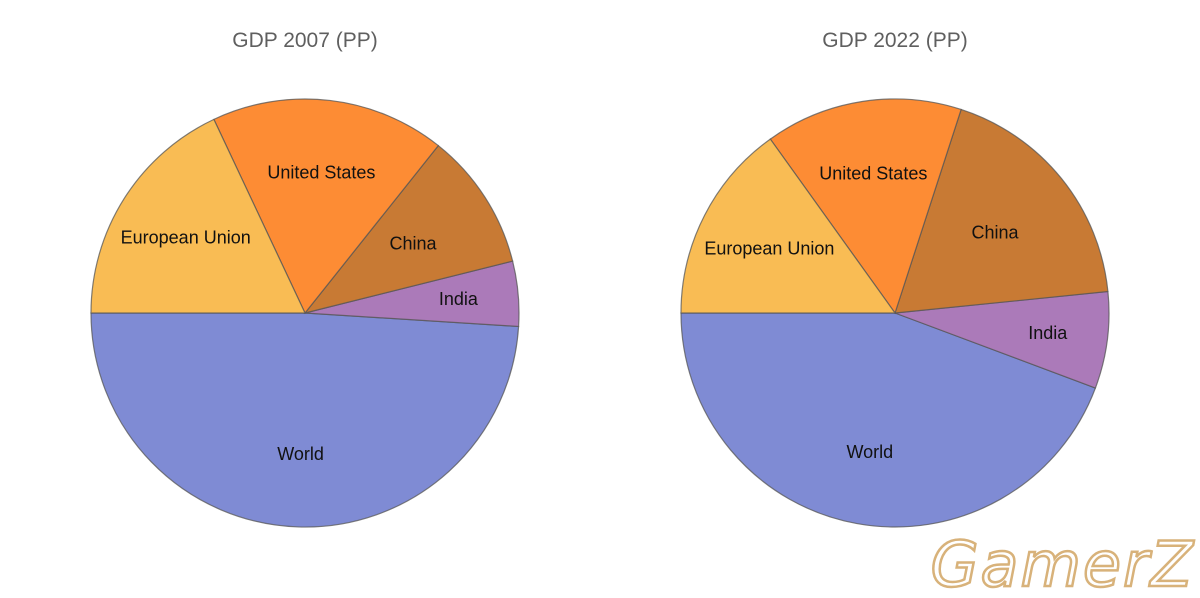  Describe the element at coordinates (1062, 563) in the screenshot. I see `watermark-logo: GamerZ` at that location.